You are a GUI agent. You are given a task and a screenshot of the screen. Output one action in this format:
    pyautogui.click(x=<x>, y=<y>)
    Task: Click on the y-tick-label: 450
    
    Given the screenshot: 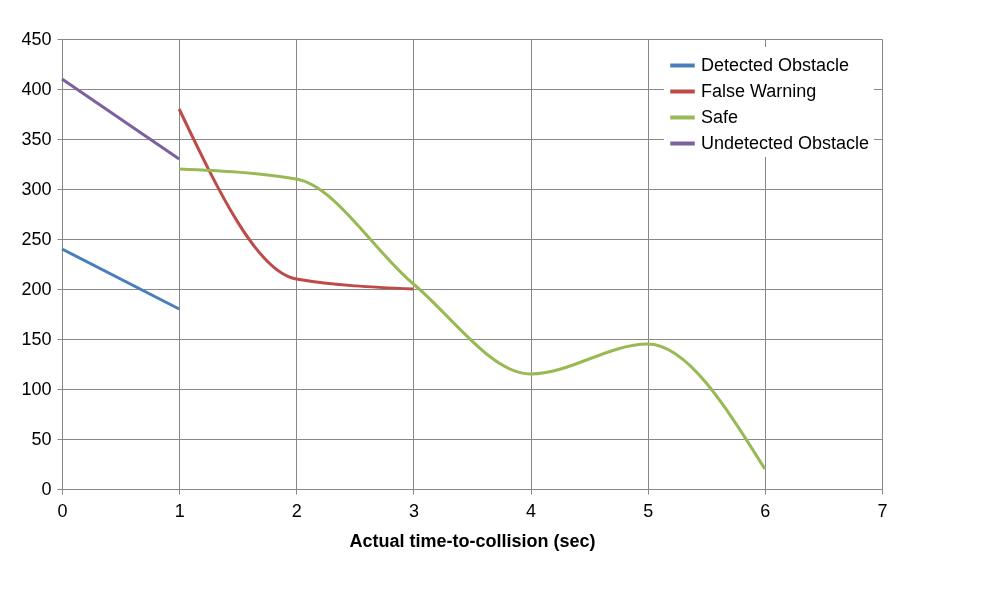 What is the action you would take?
    pyautogui.click(x=36, y=38)
    